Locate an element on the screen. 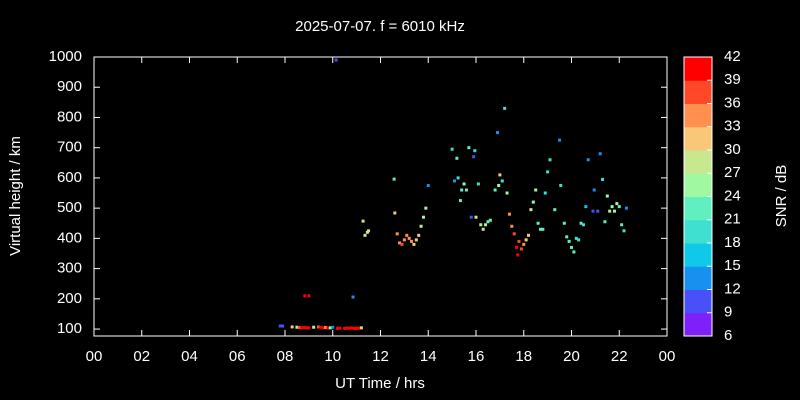 The image size is (800, 400). y-tick-label: 1000 is located at coordinates (65, 56).